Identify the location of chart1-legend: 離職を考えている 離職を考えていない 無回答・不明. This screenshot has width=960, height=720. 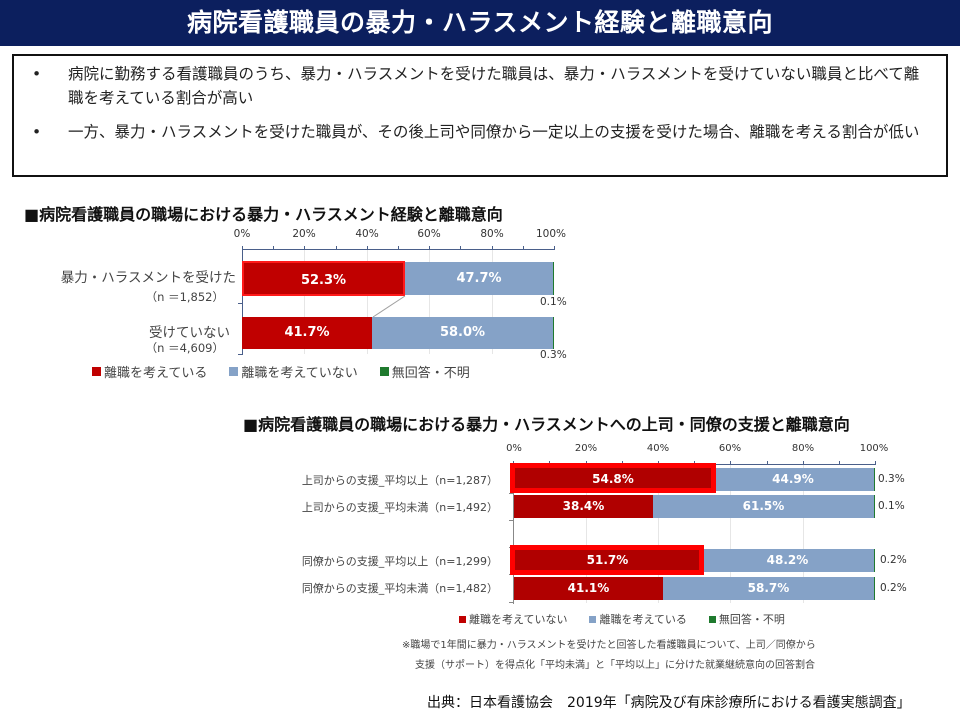
(281, 371).